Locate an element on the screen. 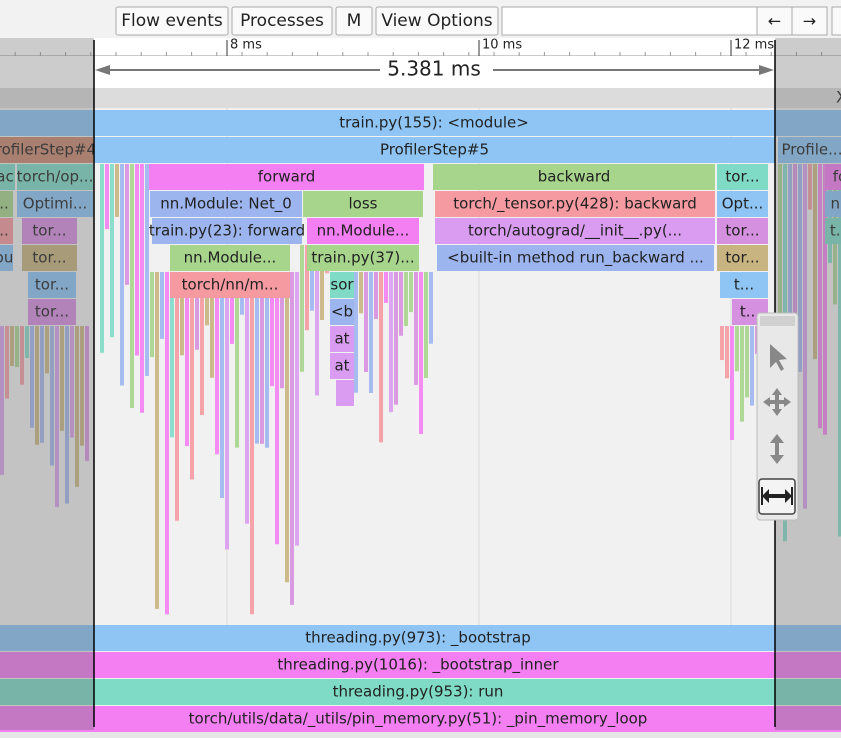  tool-timing is located at coordinates (777, 496).